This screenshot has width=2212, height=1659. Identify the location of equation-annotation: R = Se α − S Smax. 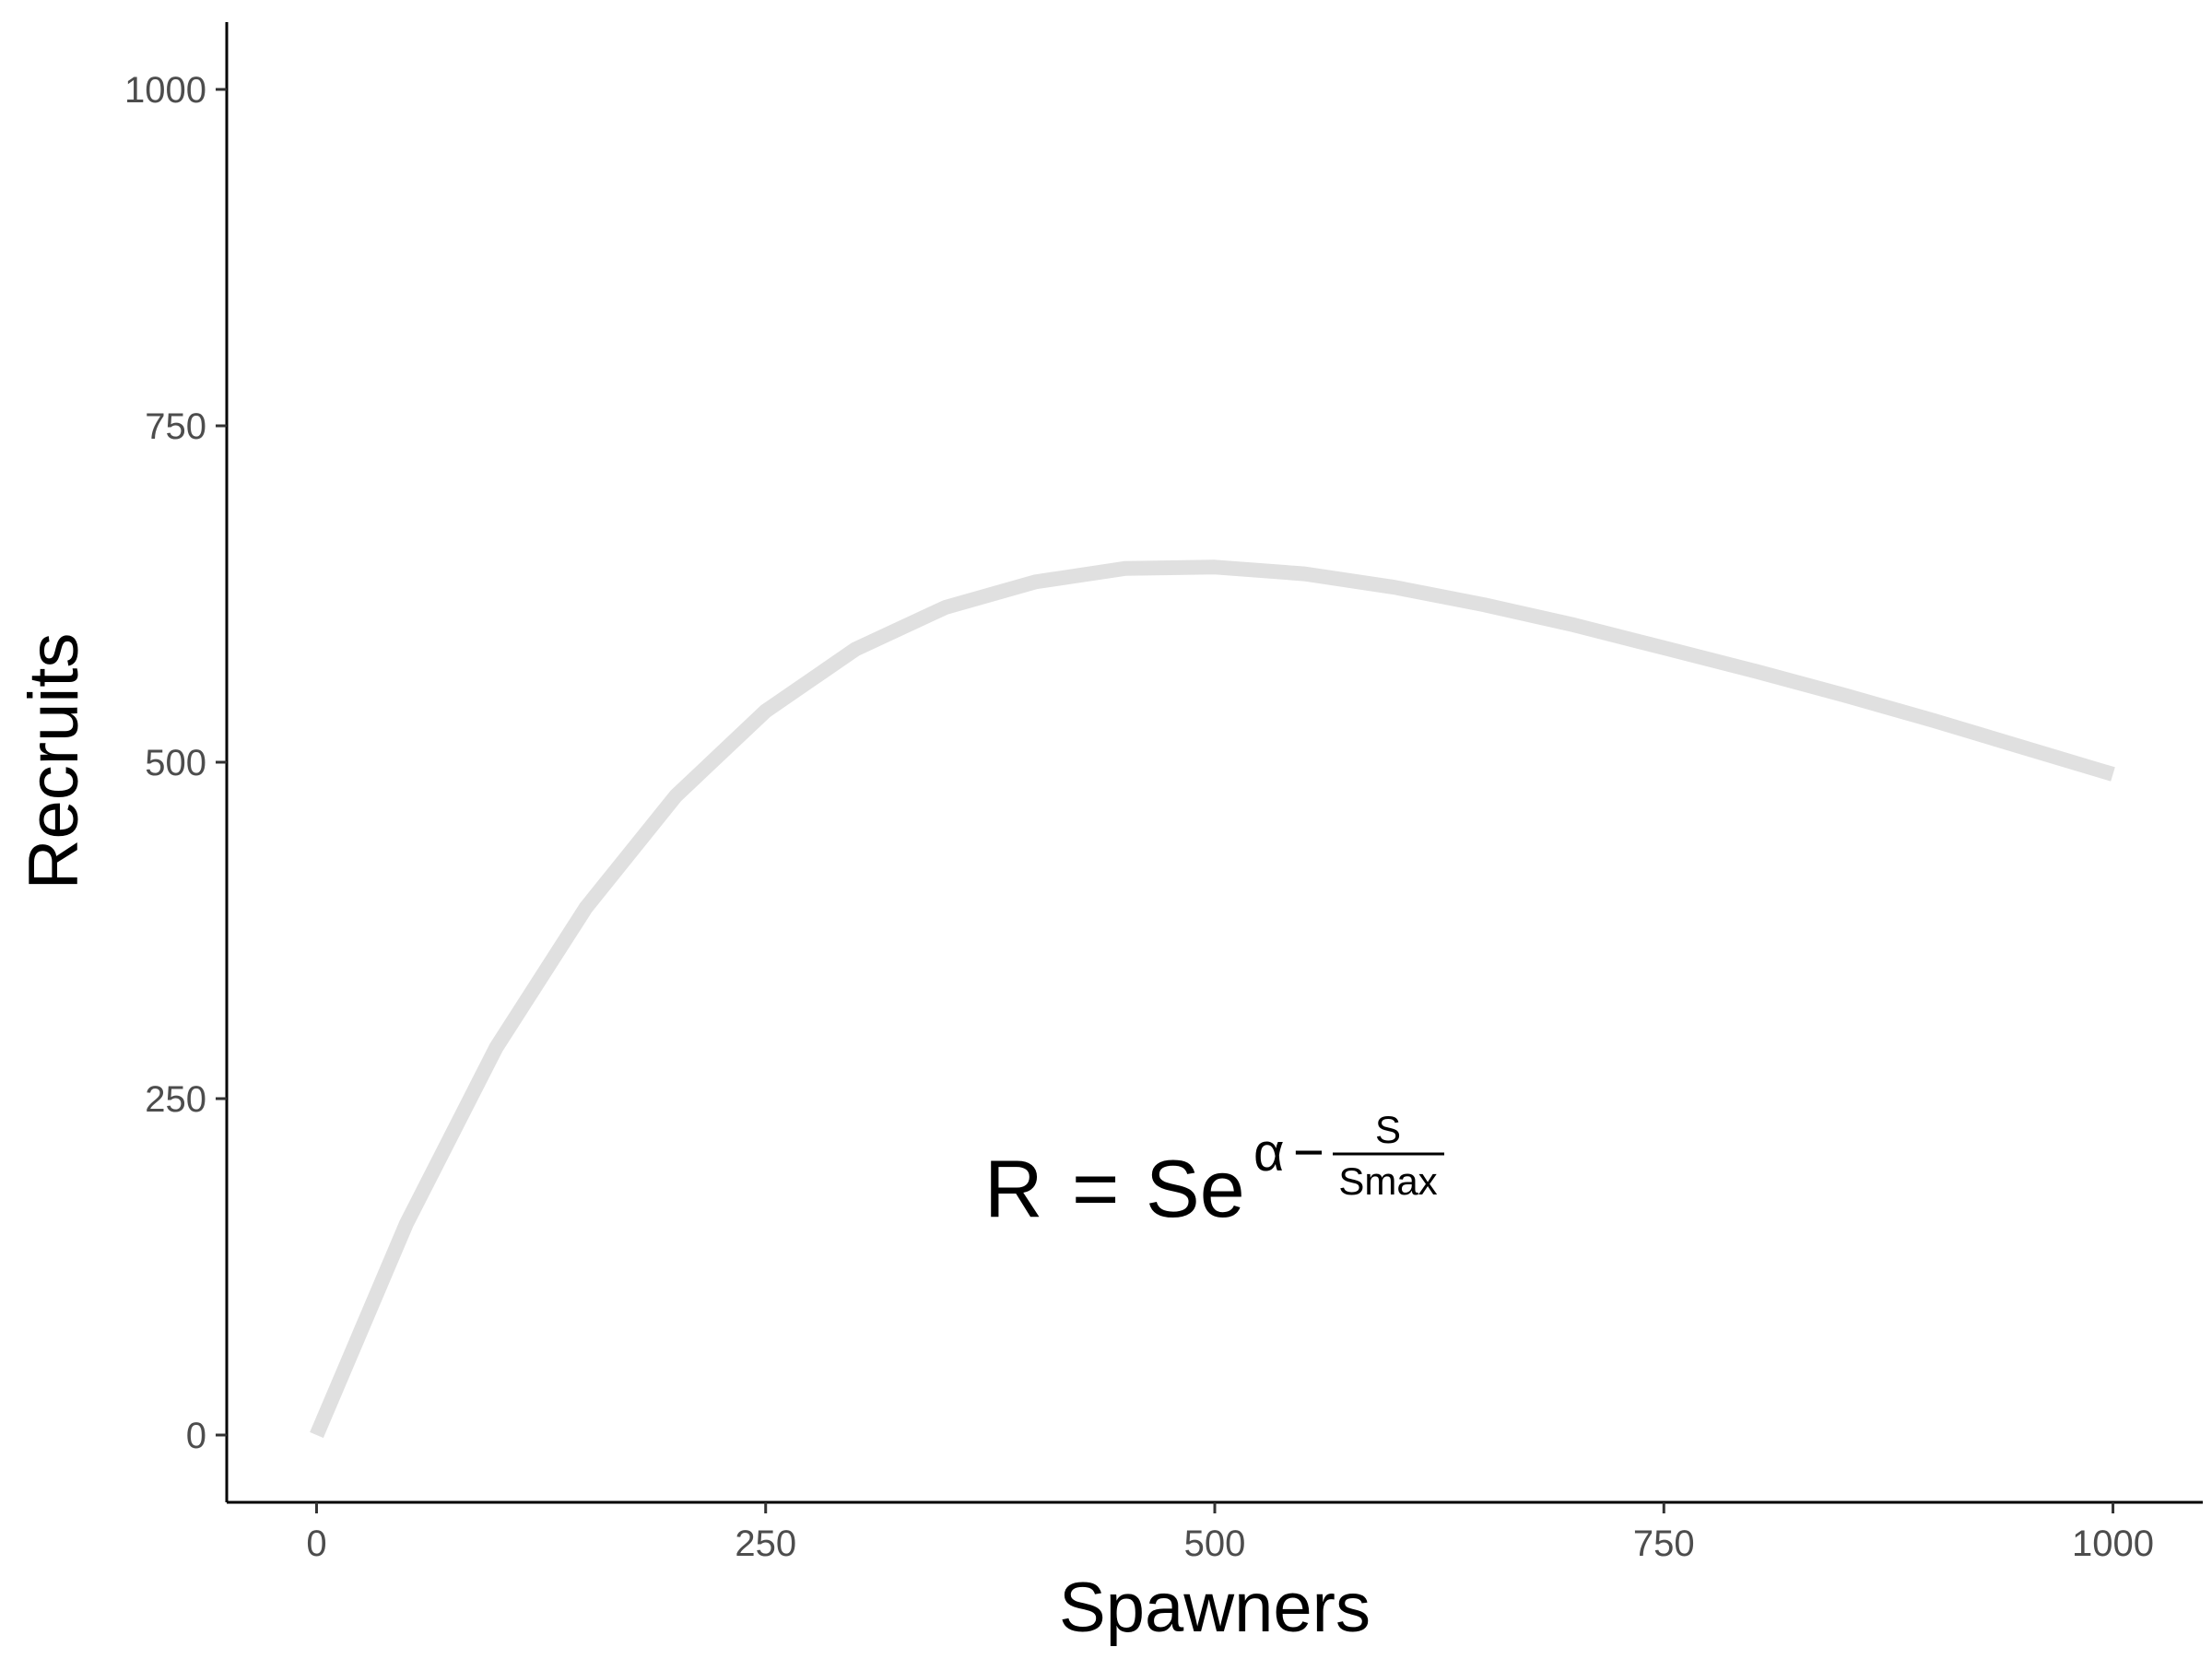
(1214, 1171).